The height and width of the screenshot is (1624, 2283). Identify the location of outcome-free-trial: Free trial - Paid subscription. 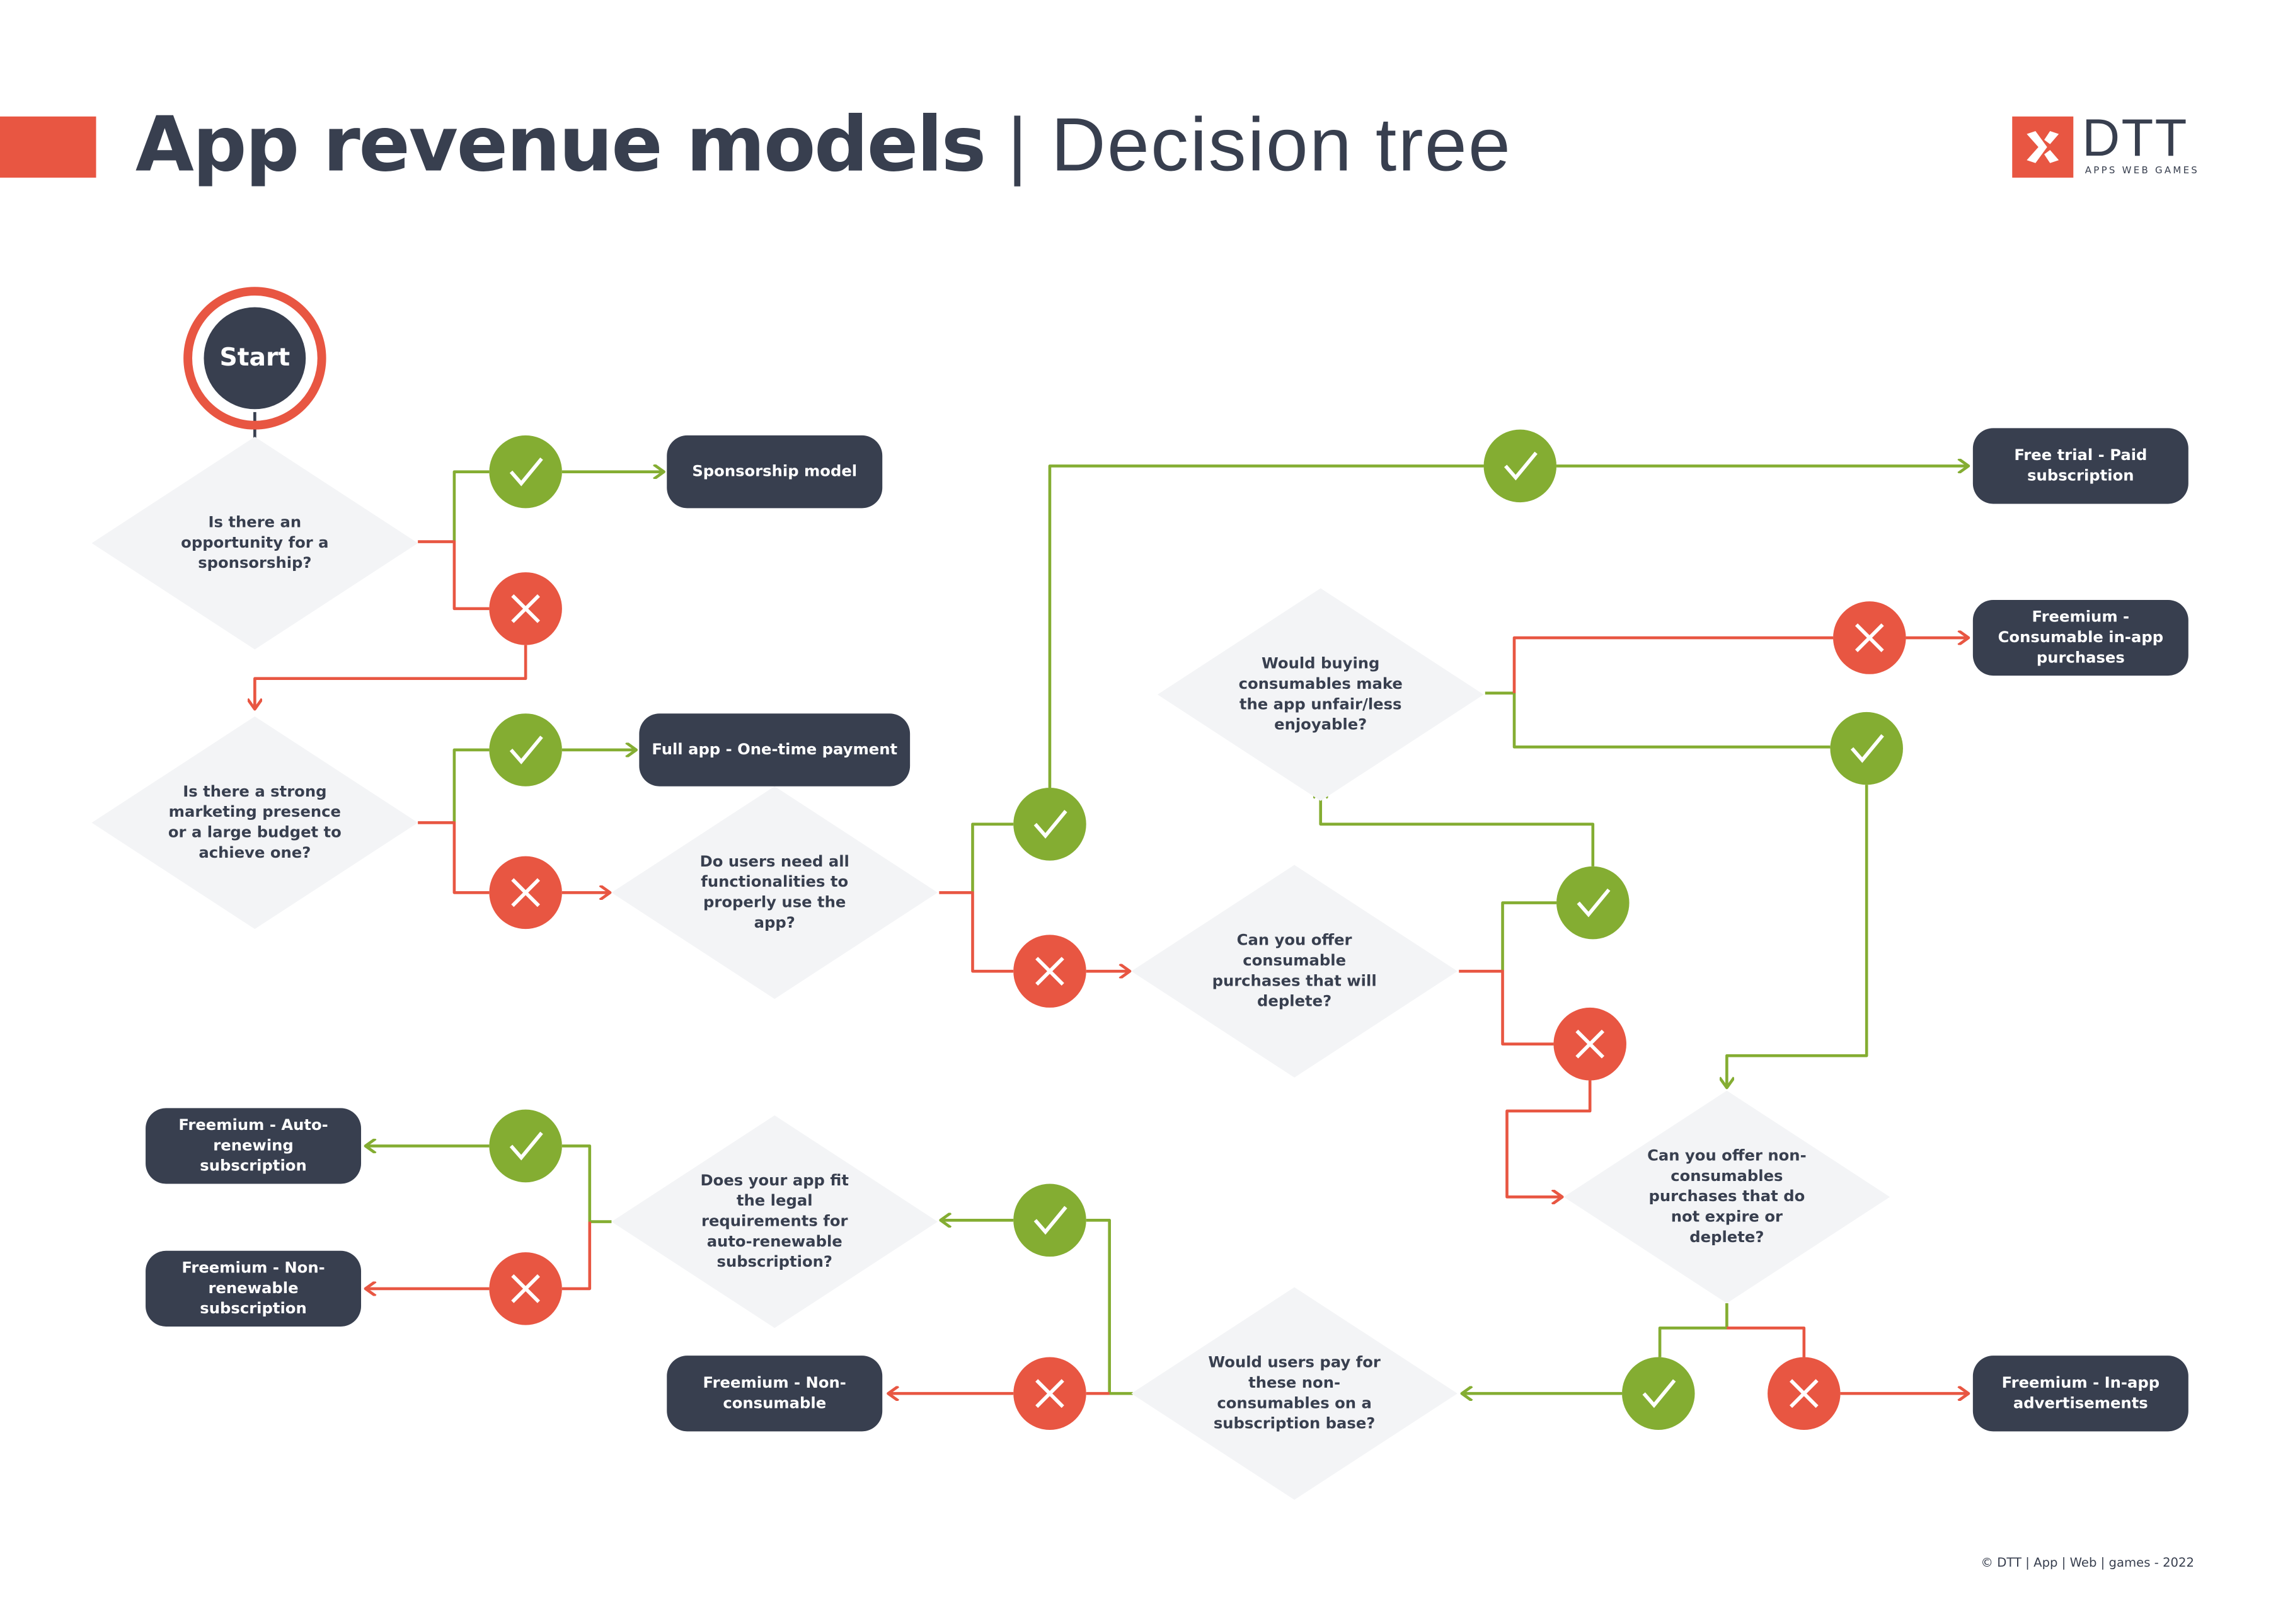
(2080, 466).